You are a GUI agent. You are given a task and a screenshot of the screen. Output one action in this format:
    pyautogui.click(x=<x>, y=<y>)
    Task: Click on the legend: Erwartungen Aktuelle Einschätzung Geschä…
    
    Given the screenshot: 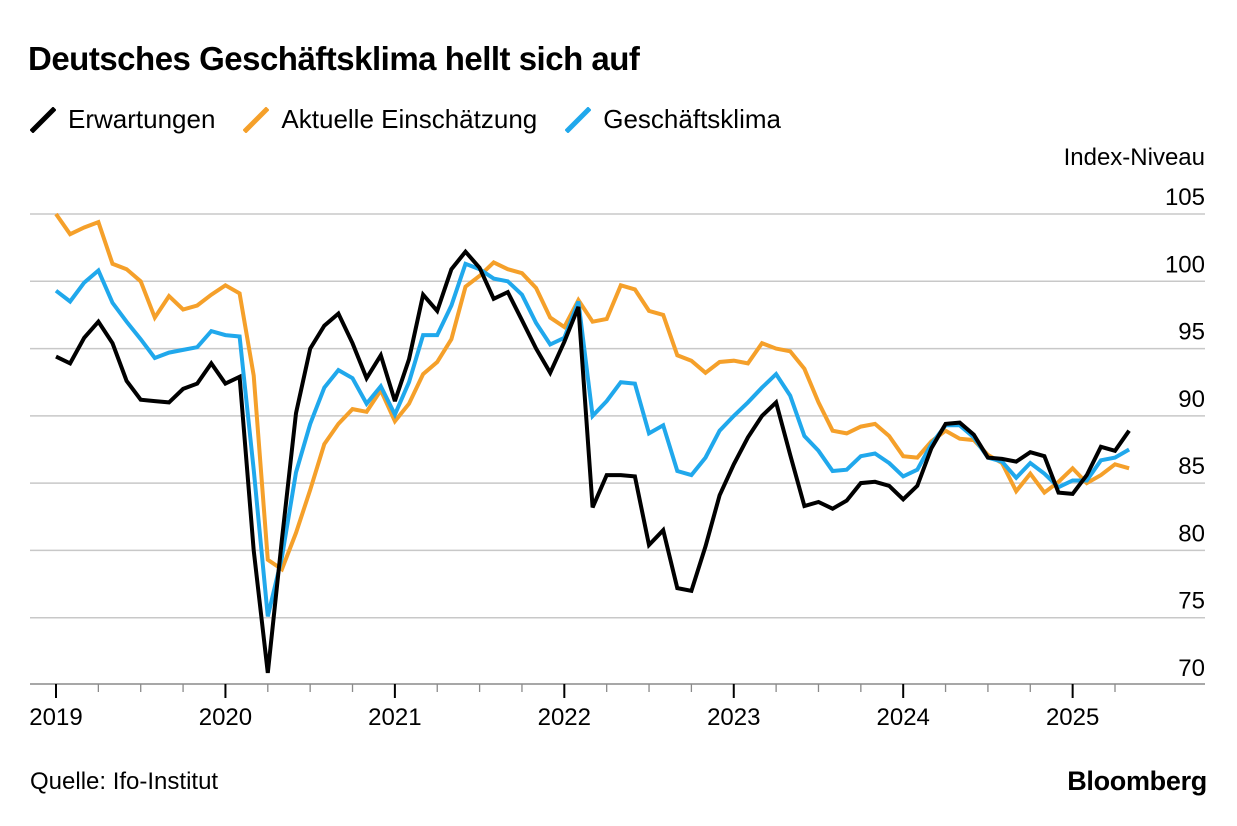 What is the action you would take?
    pyautogui.click(x=419, y=119)
    